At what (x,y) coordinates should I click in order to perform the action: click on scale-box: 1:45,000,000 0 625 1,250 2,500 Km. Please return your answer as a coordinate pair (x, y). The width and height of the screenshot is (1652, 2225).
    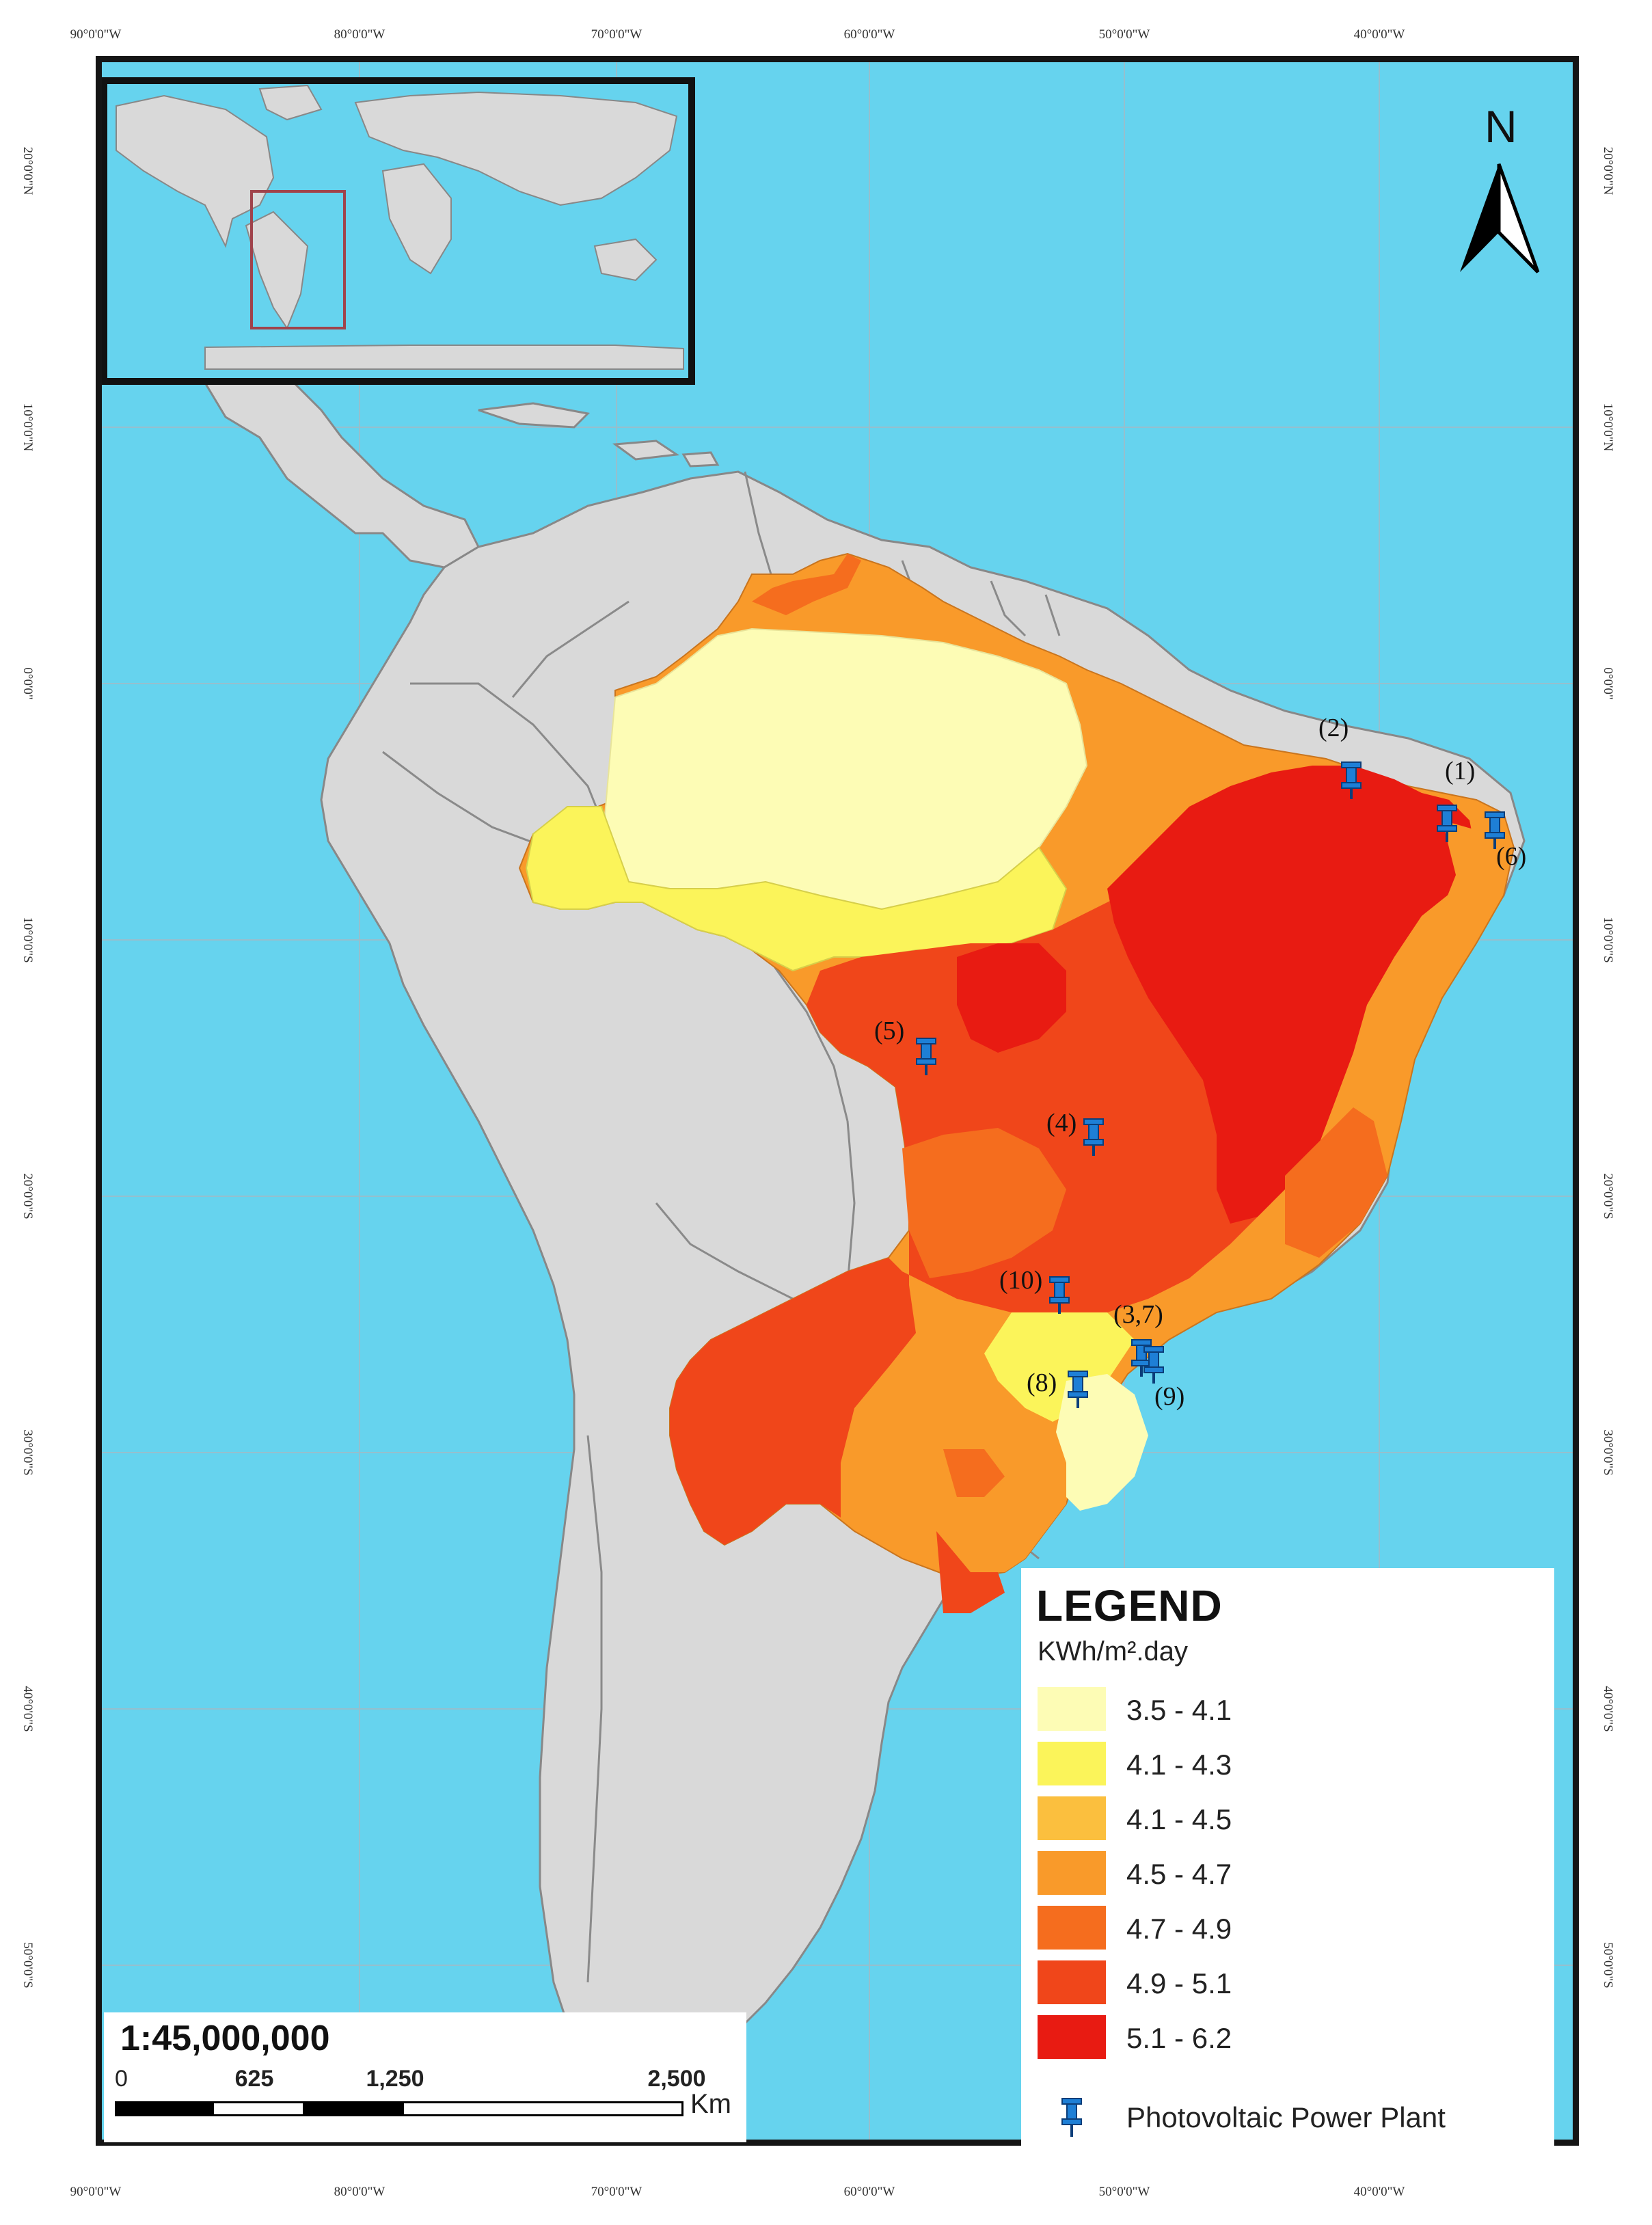
    Looking at the image, I should click on (425, 2077).